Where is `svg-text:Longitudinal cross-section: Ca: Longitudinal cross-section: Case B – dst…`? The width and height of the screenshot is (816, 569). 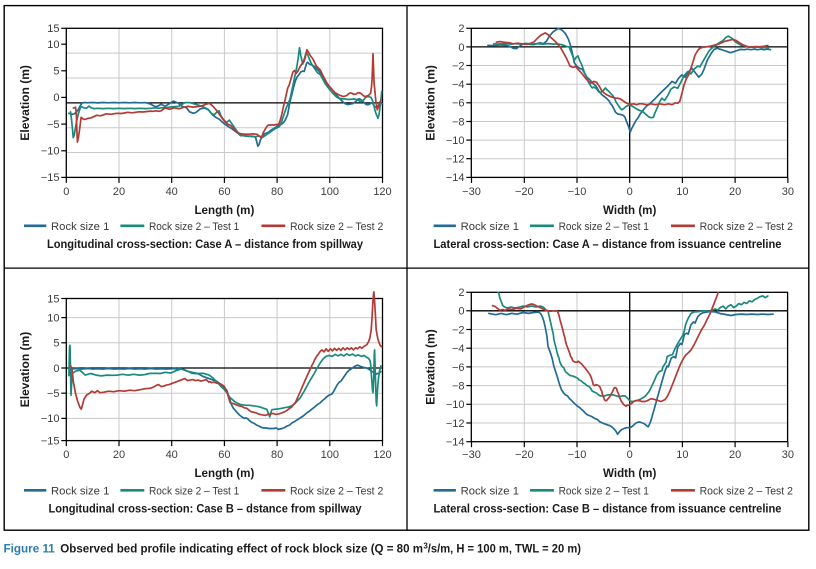 svg-text:Longitudinal cross-section: Ca: Longitudinal cross-section: Case B – dst… is located at coordinates (205, 508).